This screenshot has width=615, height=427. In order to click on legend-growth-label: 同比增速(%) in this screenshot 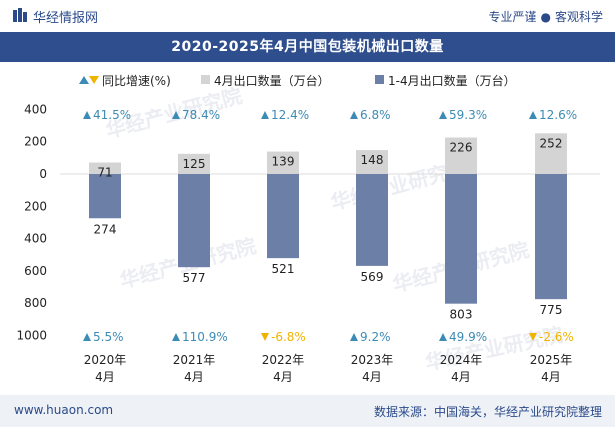, I will do `click(136, 81)`.